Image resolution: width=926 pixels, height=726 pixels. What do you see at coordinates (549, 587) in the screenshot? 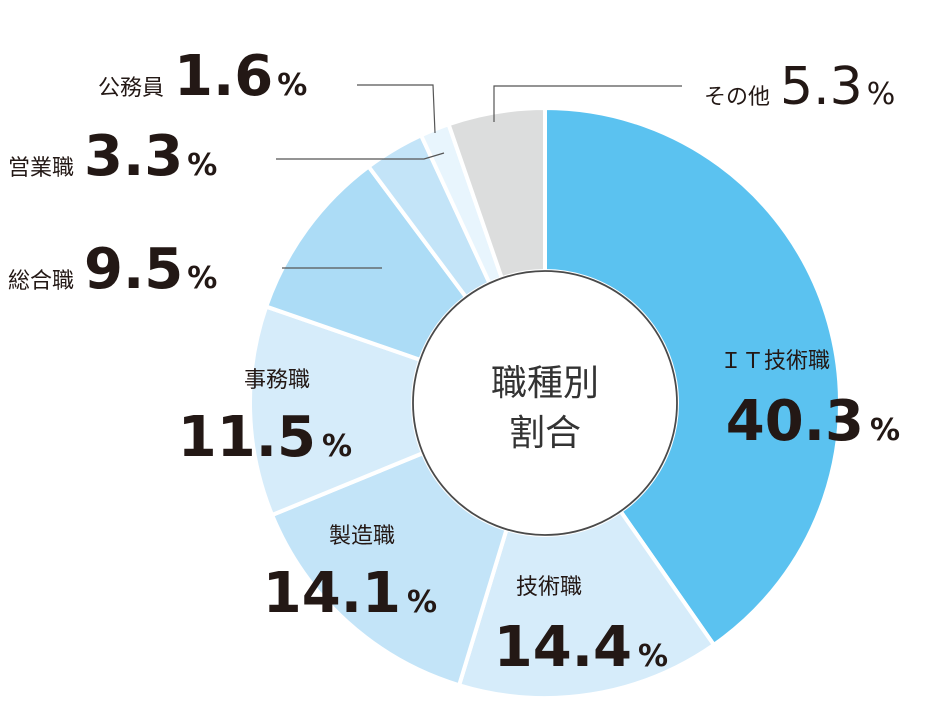
I see `slice-label-1: 技術職` at bounding box center [549, 587].